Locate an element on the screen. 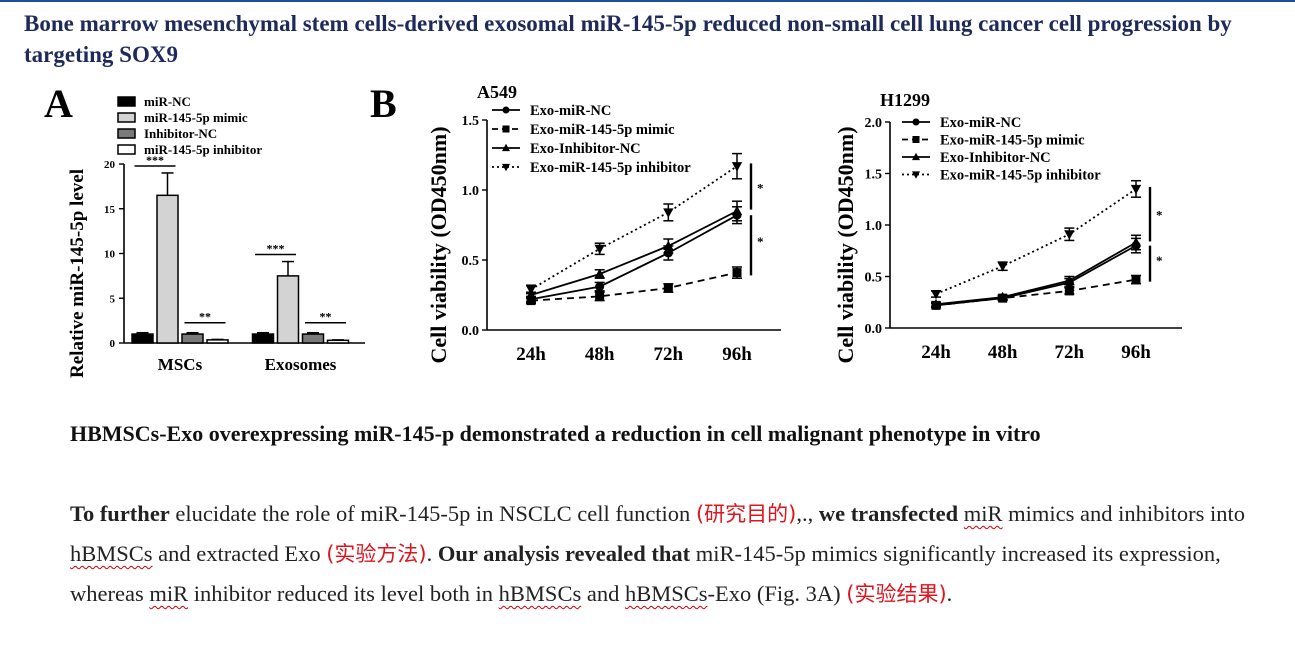  legend-label: Exo-miR-145-5p inhibitor is located at coordinates (1020, 176).